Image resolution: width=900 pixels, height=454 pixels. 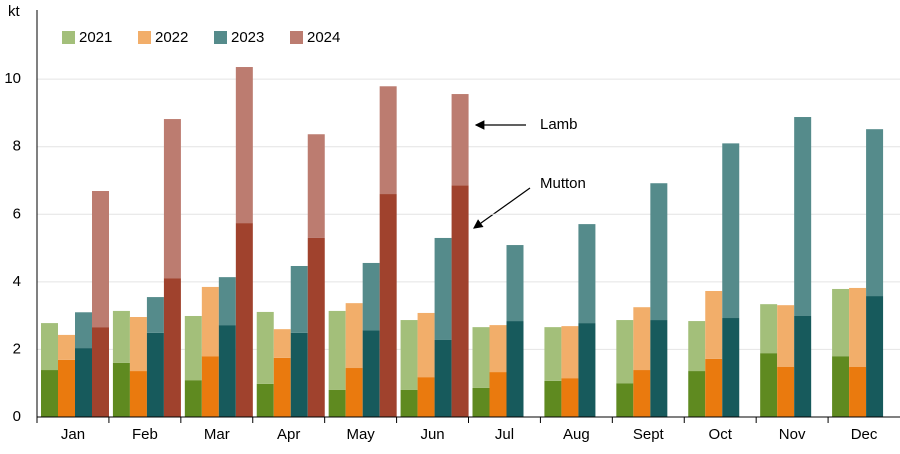 I want to click on x-tick-label: Nov, so click(x=792, y=434).